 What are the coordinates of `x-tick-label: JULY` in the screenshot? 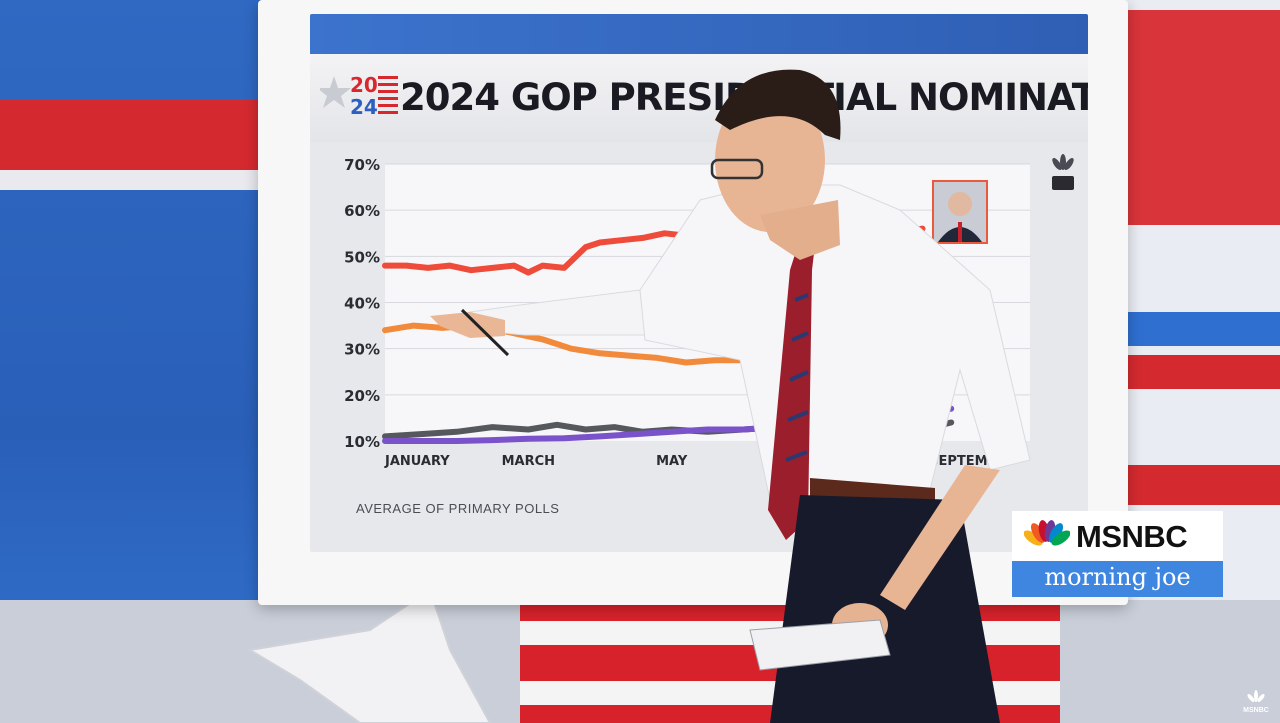 It's located at (814, 461).